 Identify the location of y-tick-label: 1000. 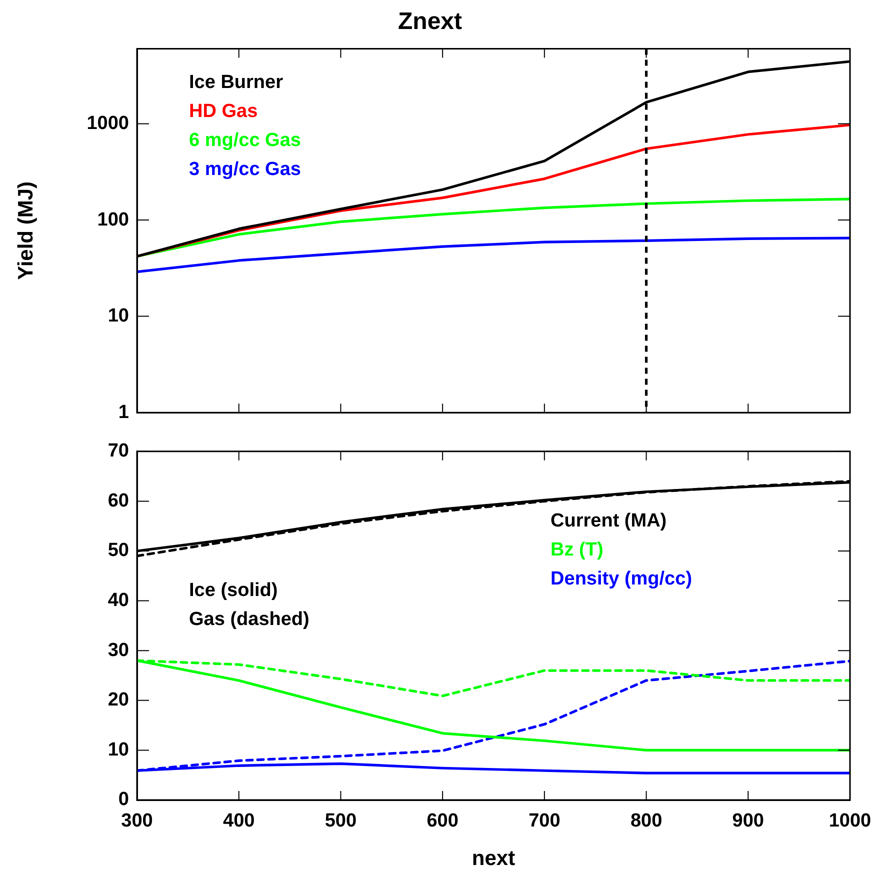
(107, 123).